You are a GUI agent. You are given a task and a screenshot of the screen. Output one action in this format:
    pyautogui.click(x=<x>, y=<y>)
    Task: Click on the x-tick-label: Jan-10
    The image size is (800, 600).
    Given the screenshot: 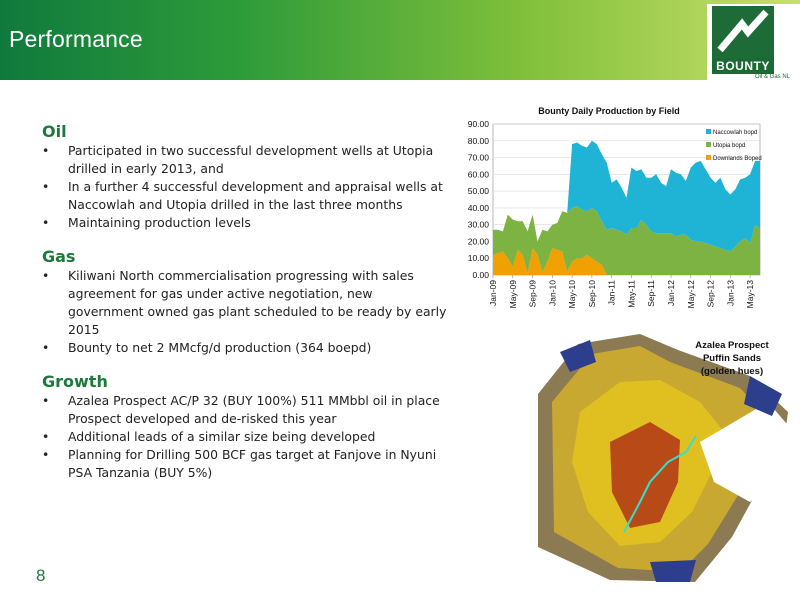 What is the action you would take?
    pyautogui.click(x=552, y=293)
    